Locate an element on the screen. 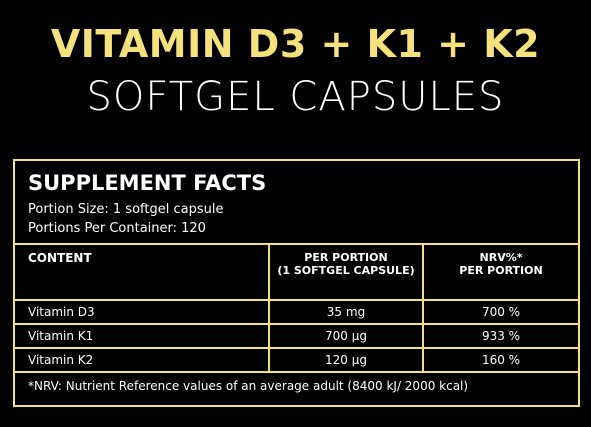 This screenshot has height=427, width=591. table-row: Vitamin K2 120 µg 160 % is located at coordinates (296, 360).